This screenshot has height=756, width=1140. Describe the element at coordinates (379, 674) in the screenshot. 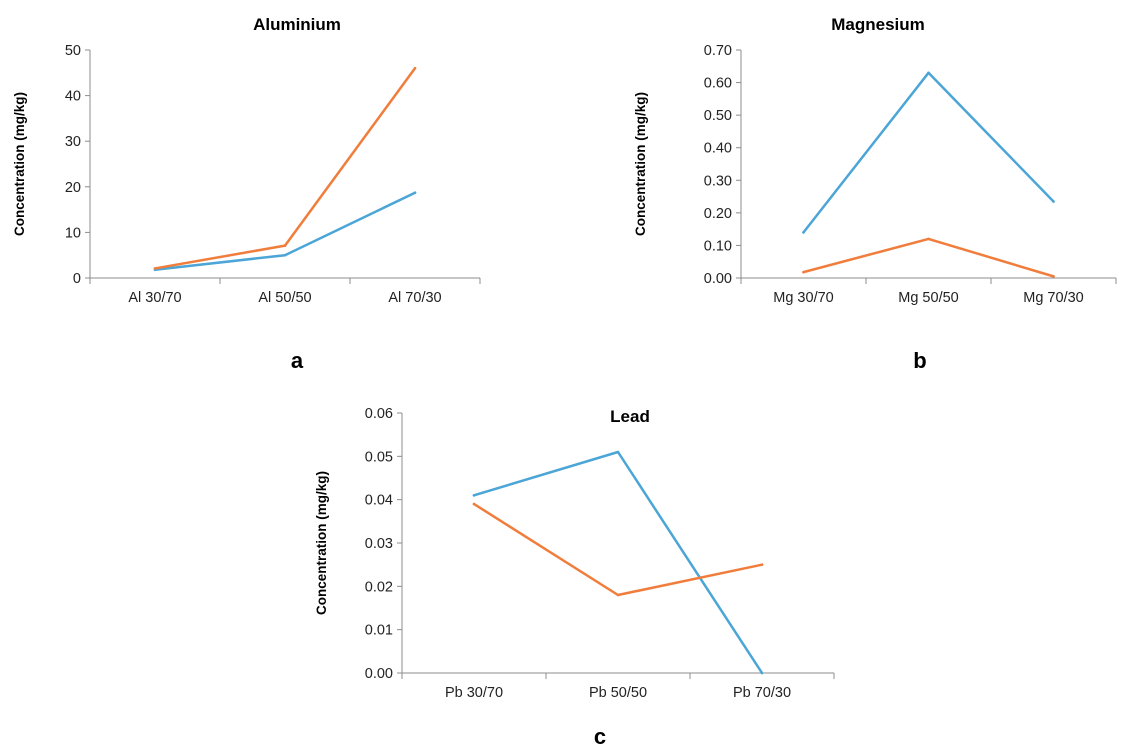

I see `chart-c-y-tick-label: 0.00` at that location.